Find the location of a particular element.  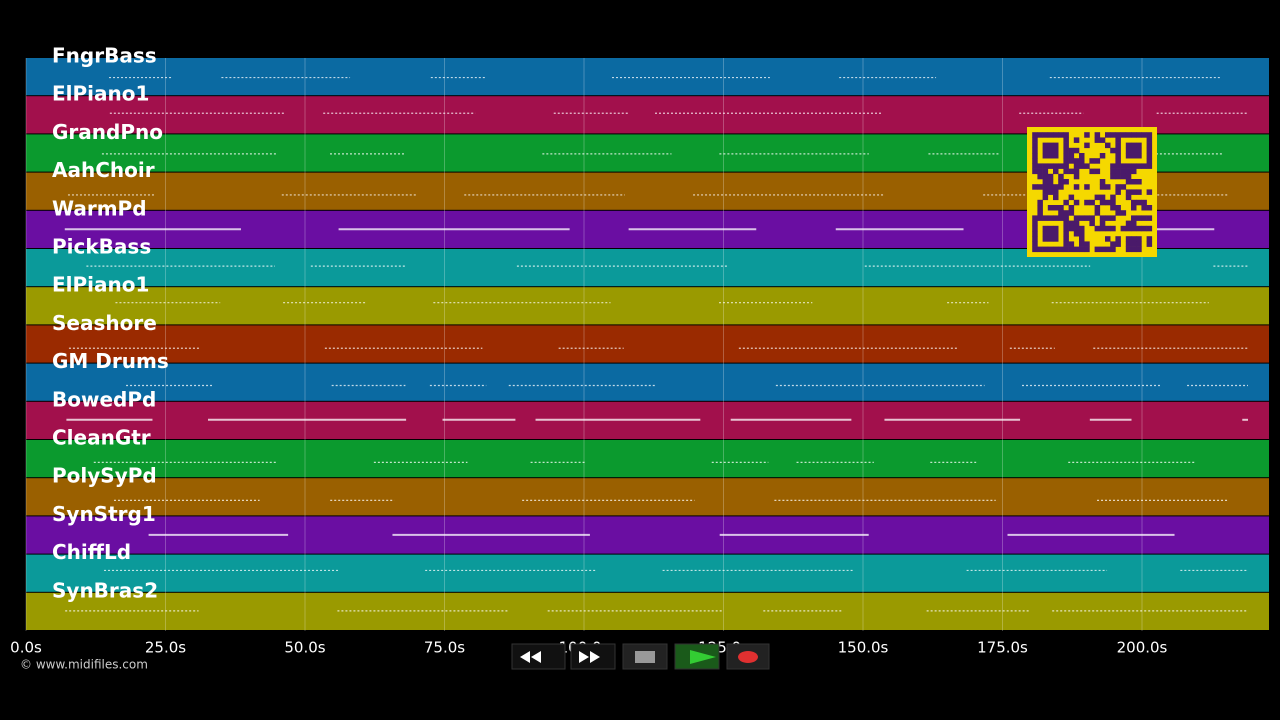

time-tick-label: 175.0s is located at coordinates (1002, 648).